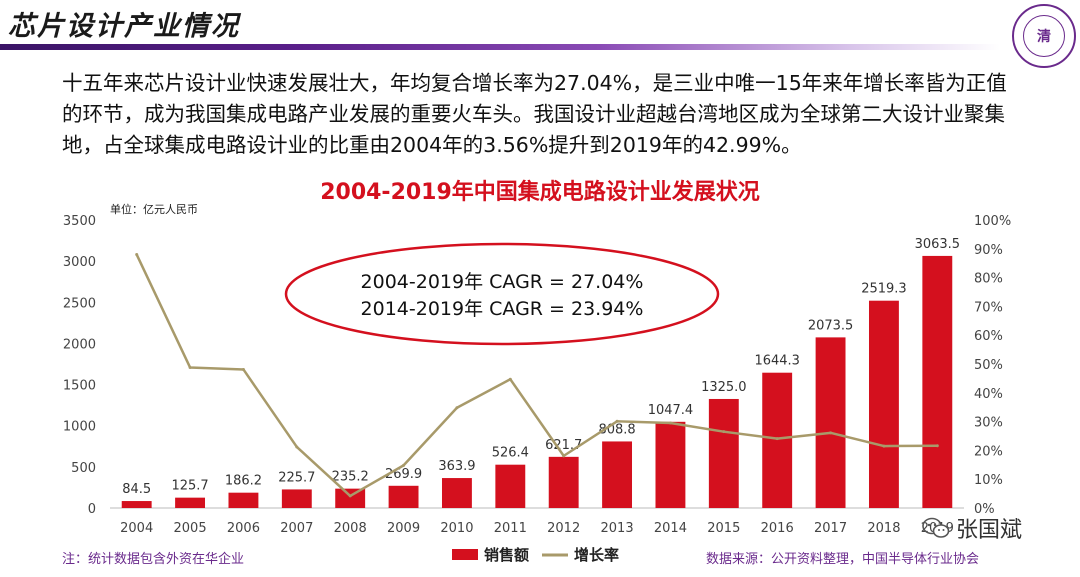 The image size is (1080, 577). I want to click on y-left-tick-label: 3500, so click(79, 221).